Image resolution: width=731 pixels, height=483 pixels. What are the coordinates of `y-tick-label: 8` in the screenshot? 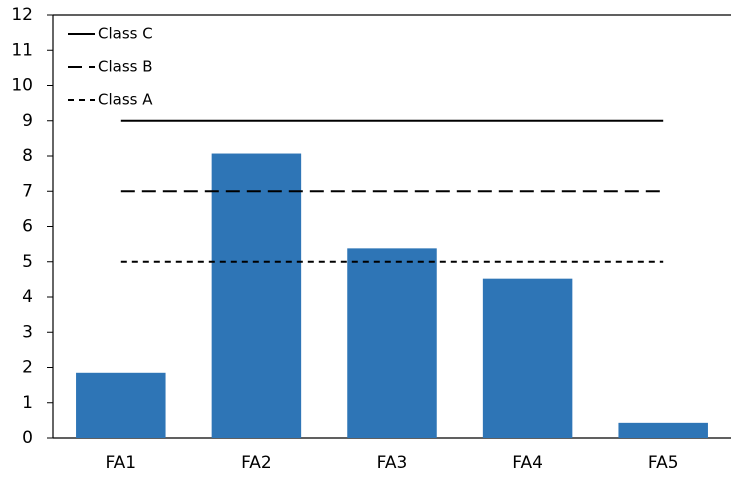 It's located at (27, 156).